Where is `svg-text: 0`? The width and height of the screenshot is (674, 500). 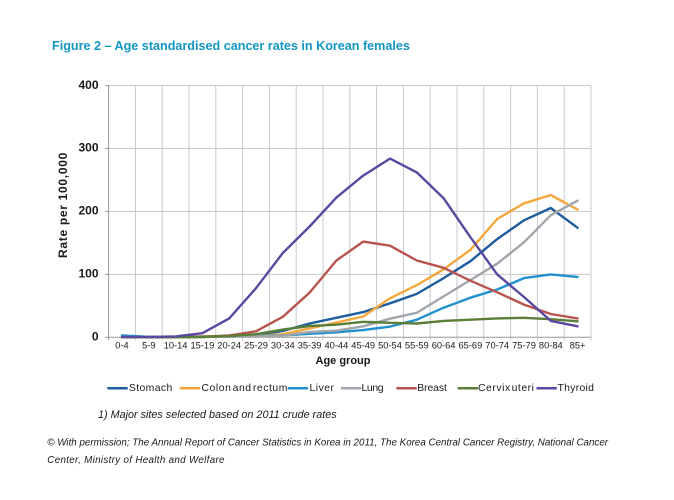
svg-text: 0 is located at coordinates (95, 337).